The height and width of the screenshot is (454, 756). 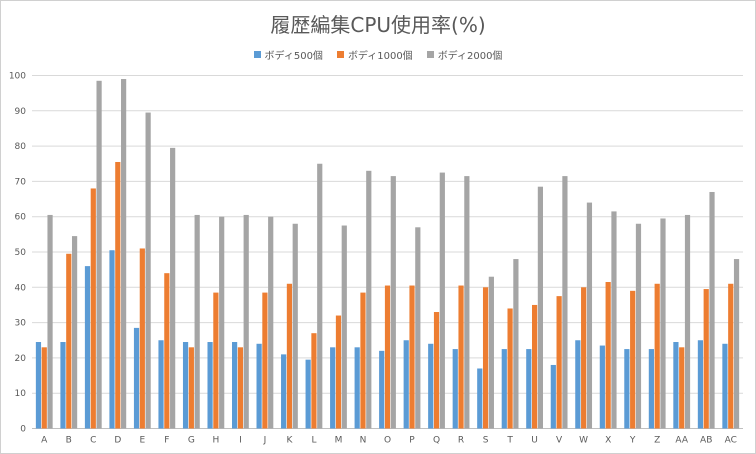 I want to click on bar-series-2-M, so click(x=338, y=372).